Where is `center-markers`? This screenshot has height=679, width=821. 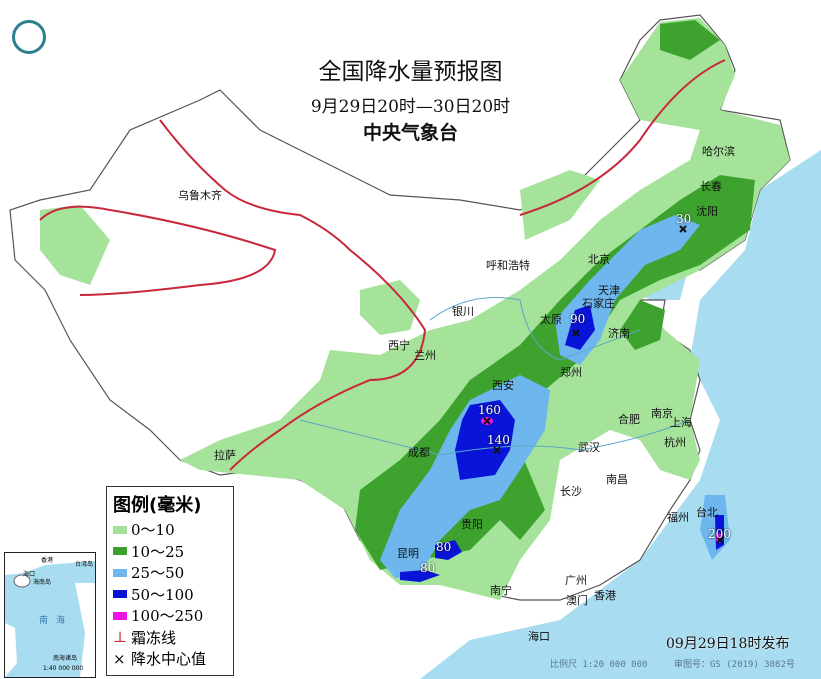 center-markers is located at coordinates (603, 384).